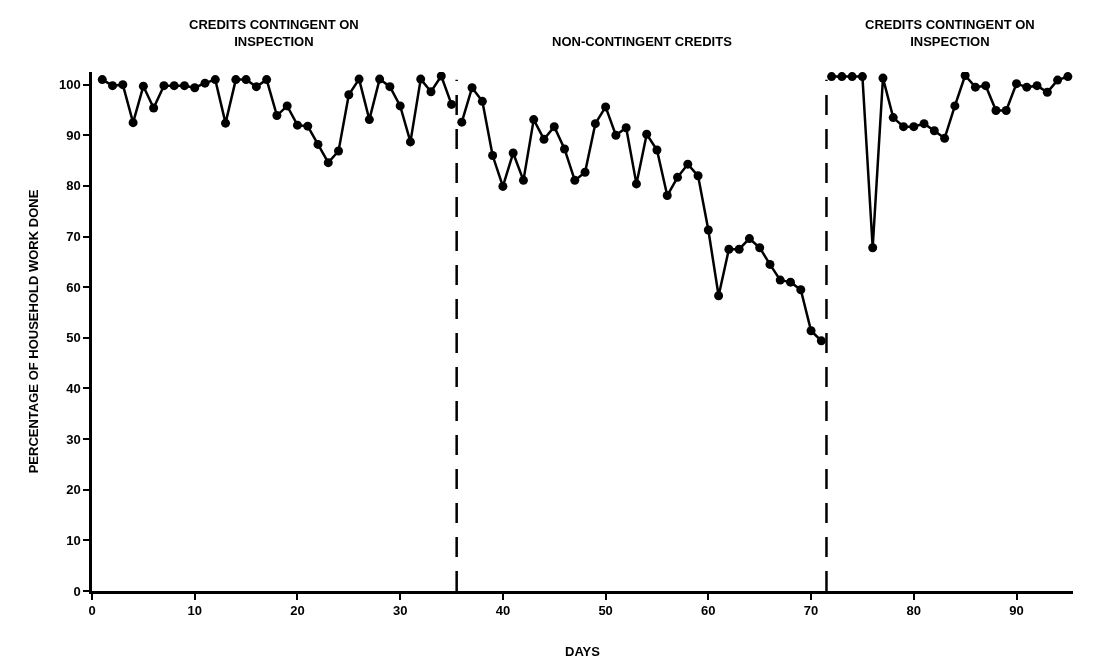 This screenshot has width=1106, height=669. I want to click on y-tick-label: 100, so click(69, 85).